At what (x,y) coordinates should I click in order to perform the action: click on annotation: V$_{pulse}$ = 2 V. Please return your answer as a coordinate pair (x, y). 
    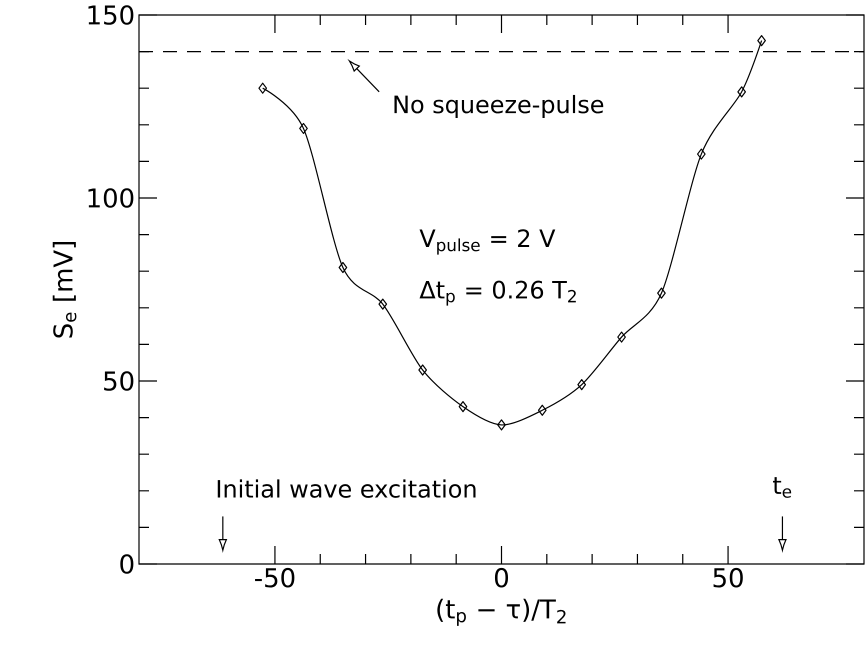
    Looking at the image, I should click on (488, 242).